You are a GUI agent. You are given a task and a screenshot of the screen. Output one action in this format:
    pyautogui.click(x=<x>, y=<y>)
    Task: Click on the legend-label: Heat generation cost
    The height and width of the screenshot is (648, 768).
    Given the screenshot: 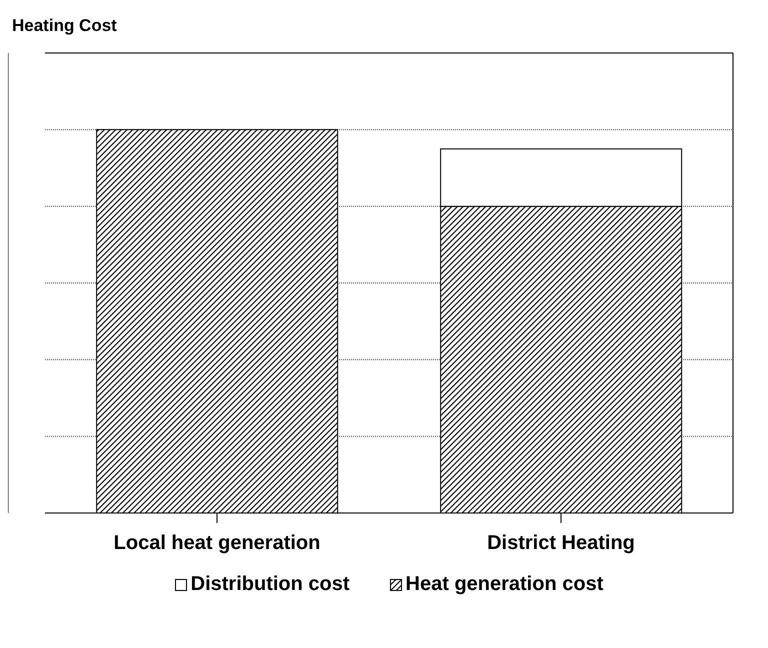 What is the action you would take?
    pyautogui.click(x=504, y=584)
    